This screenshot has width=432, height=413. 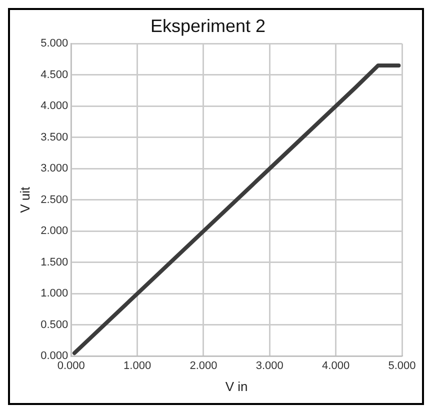 I want to click on y-tick-label: 0.500, so click(x=54, y=324).